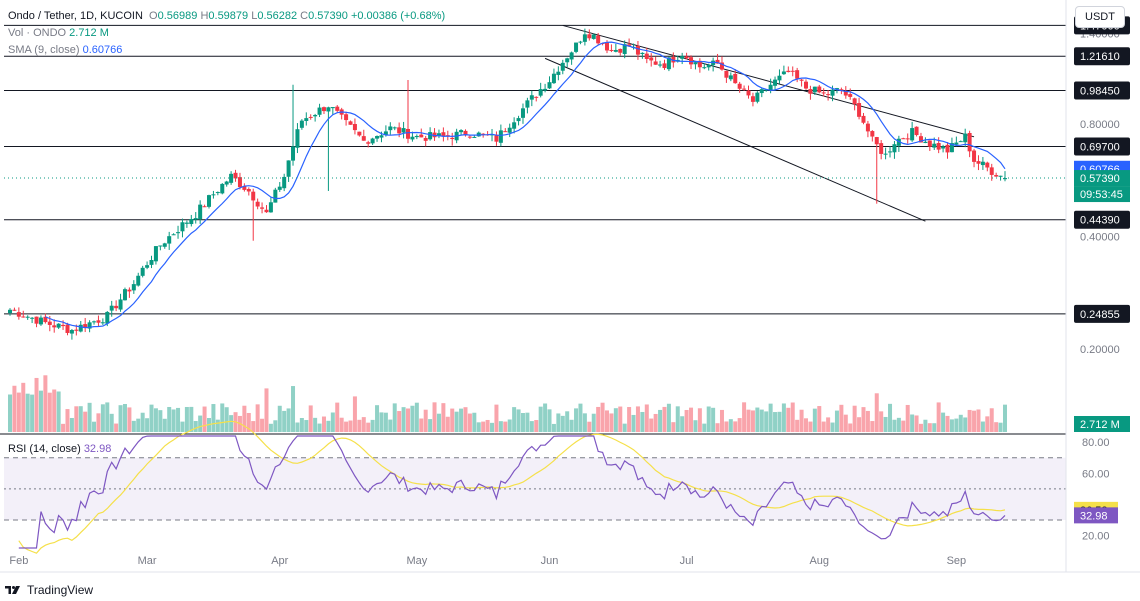  What do you see at coordinates (687, 561) in the screenshot?
I see `time-tick-label: Jul` at bounding box center [687, 561].